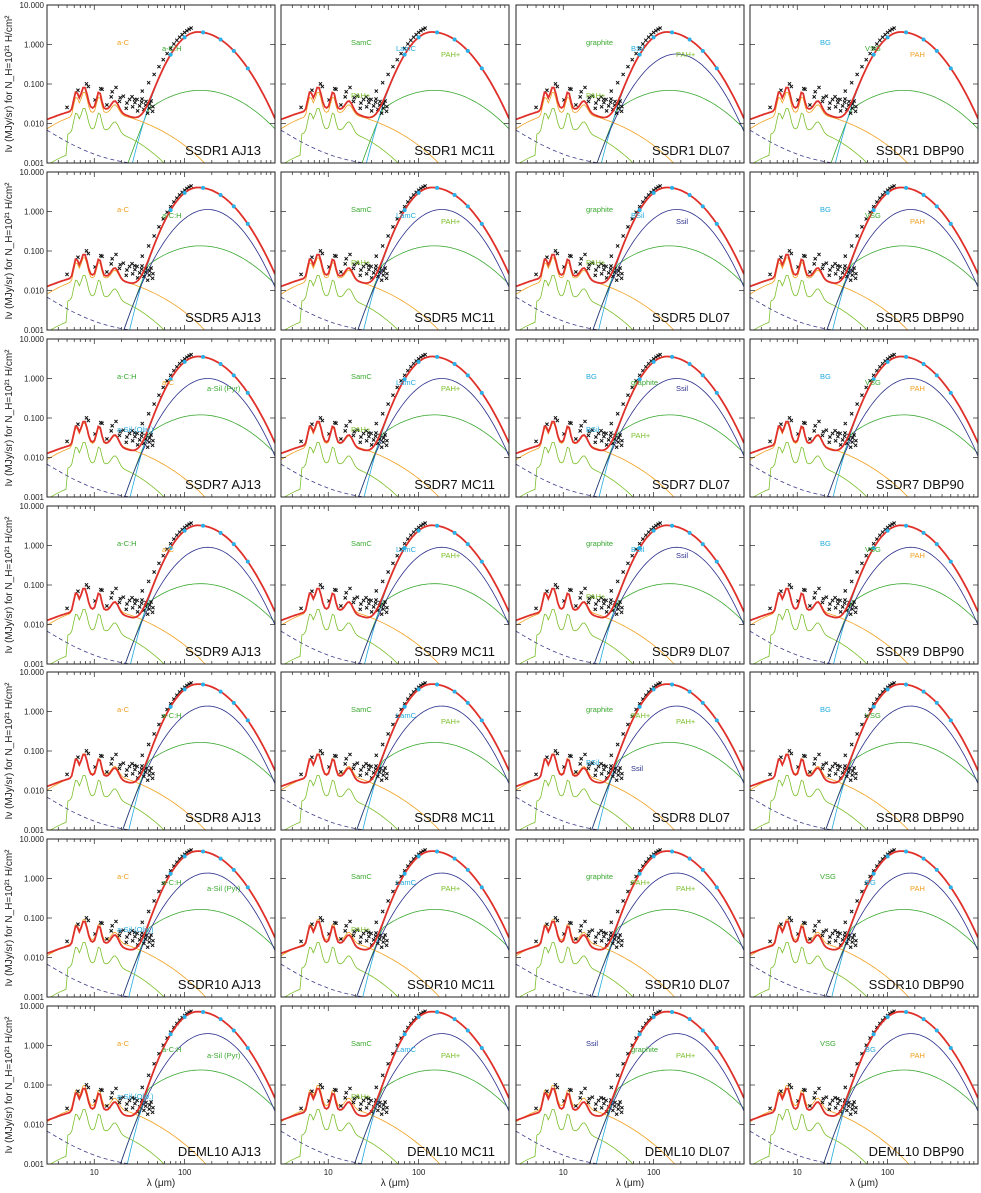  Describe the element at coordinates (185, 1172) in the screenshot. I see `x-tick-label: 100` at that location.